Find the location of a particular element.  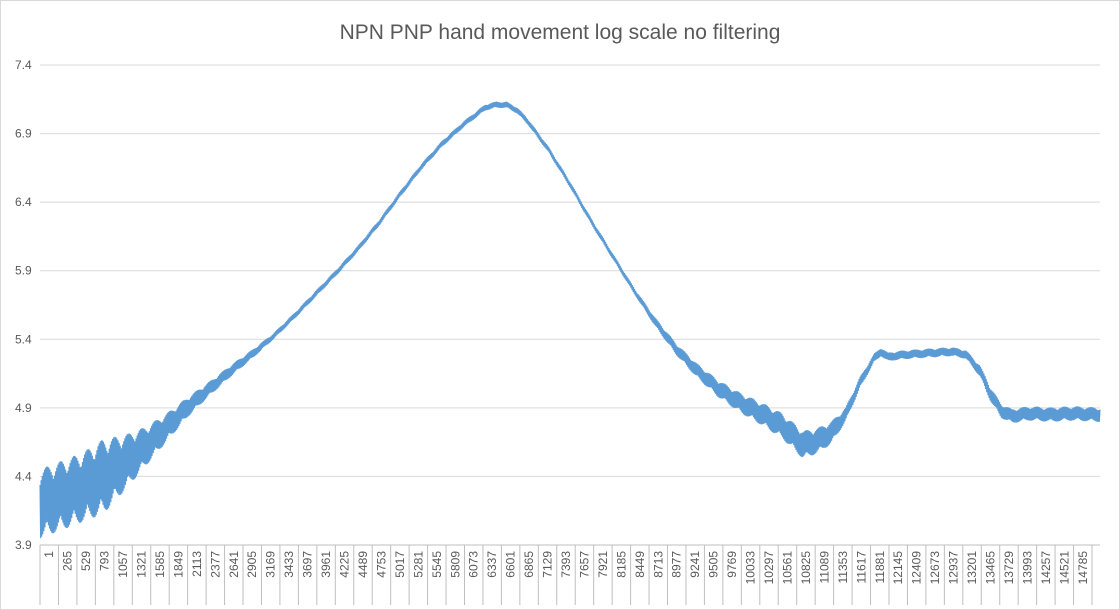

x-tick-label: 11881 is located at coordinates (880, 567).